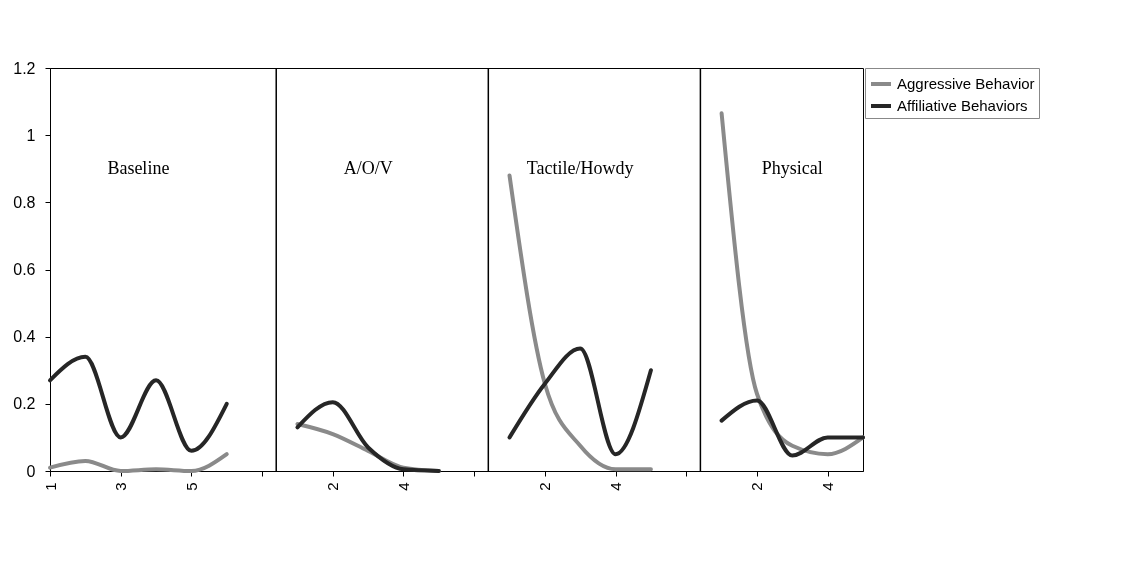 The width and height of the screenshot is (1135, 582). I want to click on x-tick-label: 5, so click(191, 486).